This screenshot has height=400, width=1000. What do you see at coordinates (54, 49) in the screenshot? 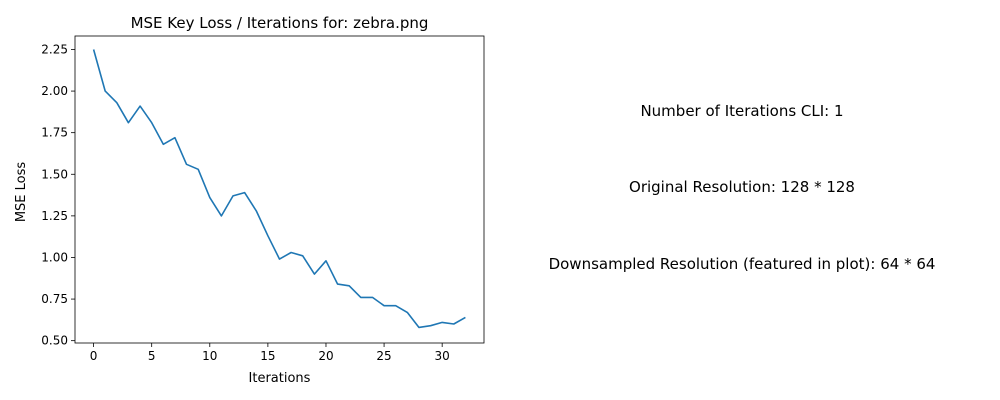
I see `y-tick-label: 2.25` at bounding box center [54, 49].